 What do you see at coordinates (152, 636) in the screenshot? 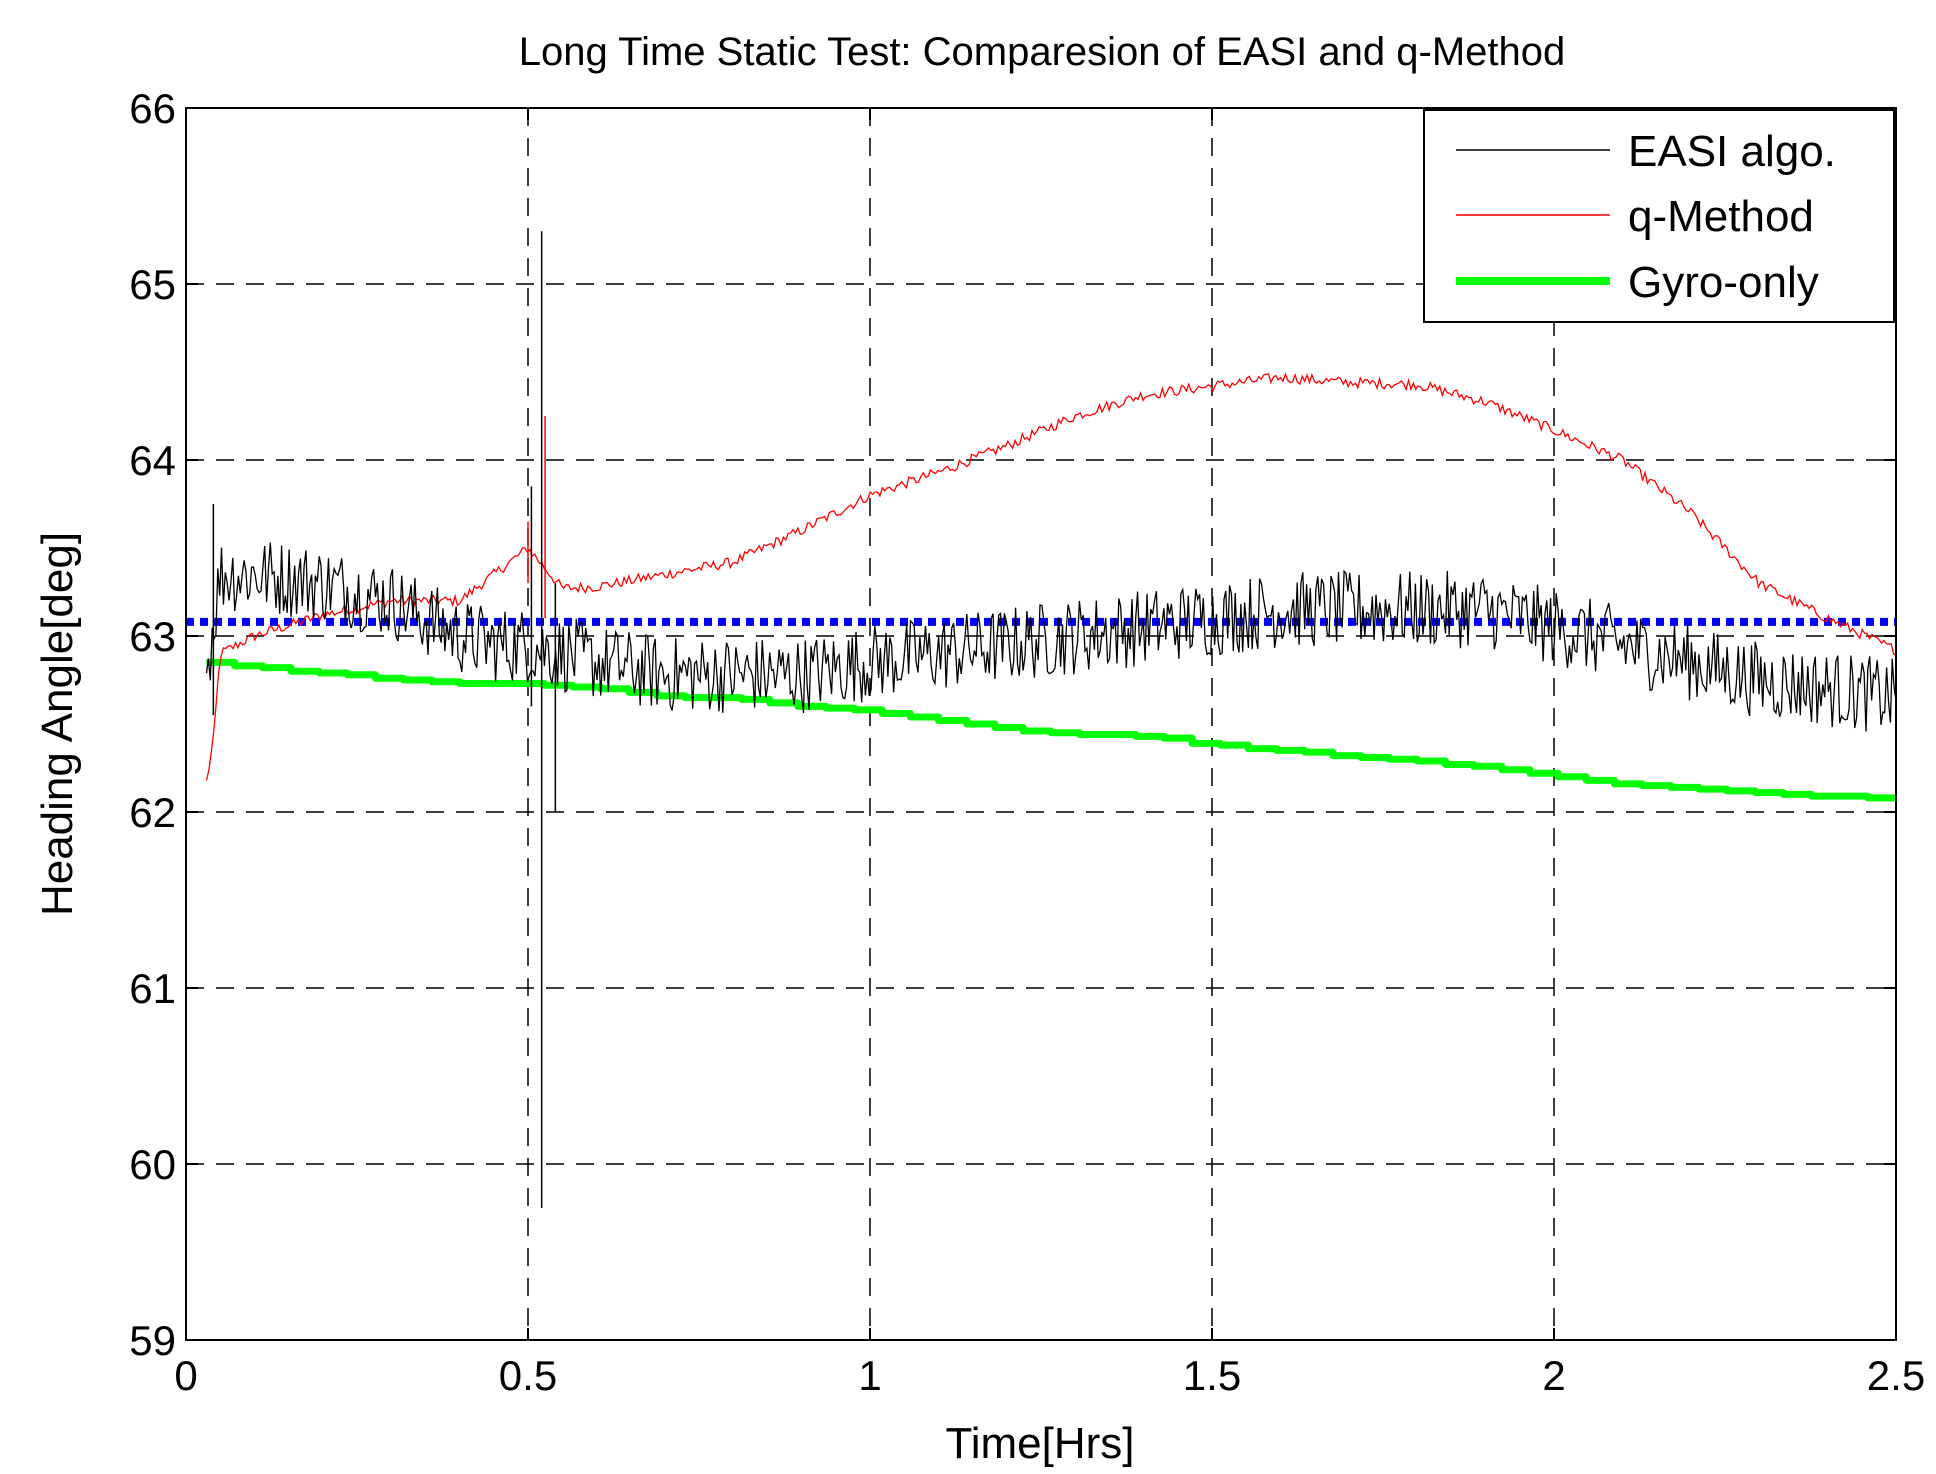
I see `y-tick-label: 63` at bounding box center [152, 636].